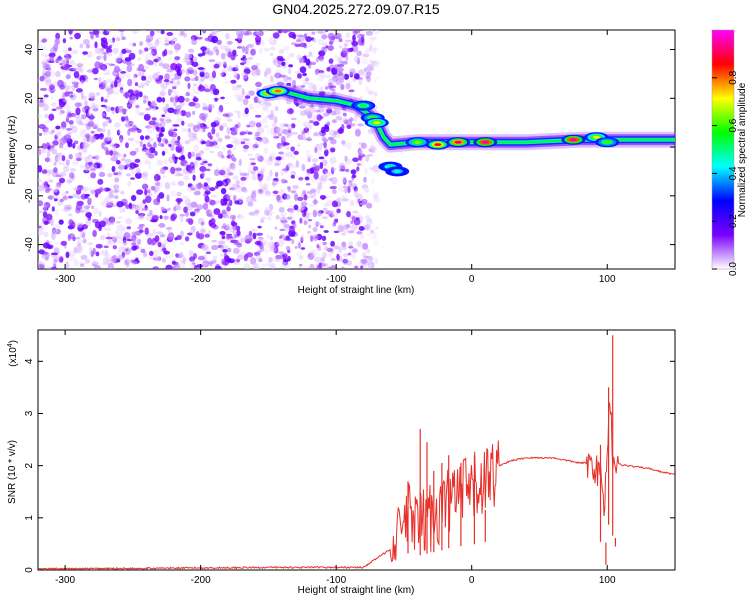 The width and height of the screenshot is (750, 600). I want to click on colorbar-tick-label: 0.8, so click(733, 77).